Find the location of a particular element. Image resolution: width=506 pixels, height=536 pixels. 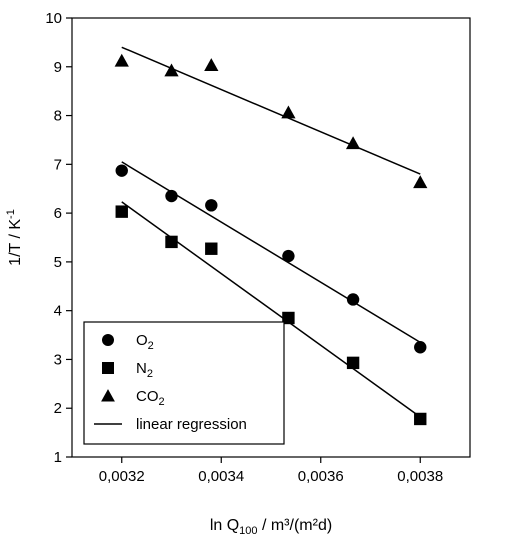

y-tick-label: 6 is located at coordinates (58, 213).